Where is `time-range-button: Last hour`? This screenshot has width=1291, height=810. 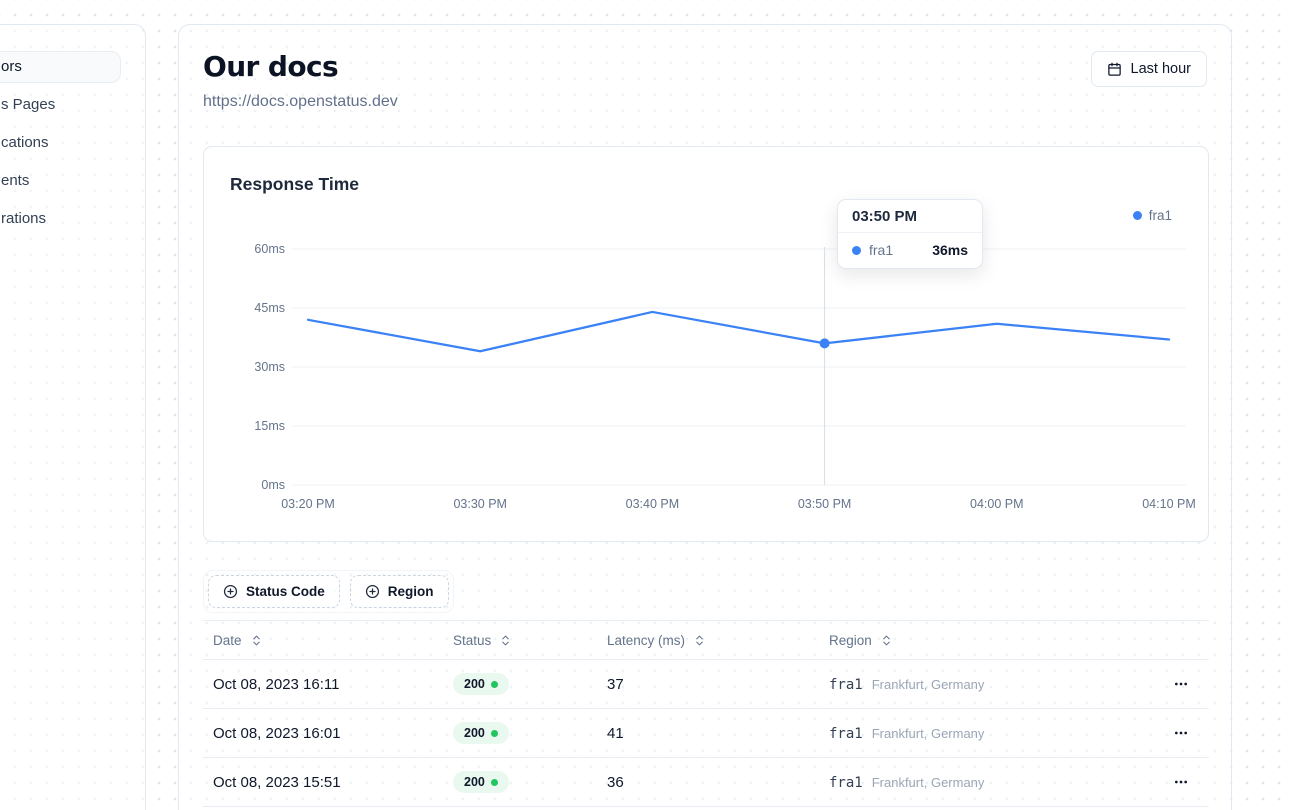
time-range-button: Last hour is located at coordinates (1148, 69).